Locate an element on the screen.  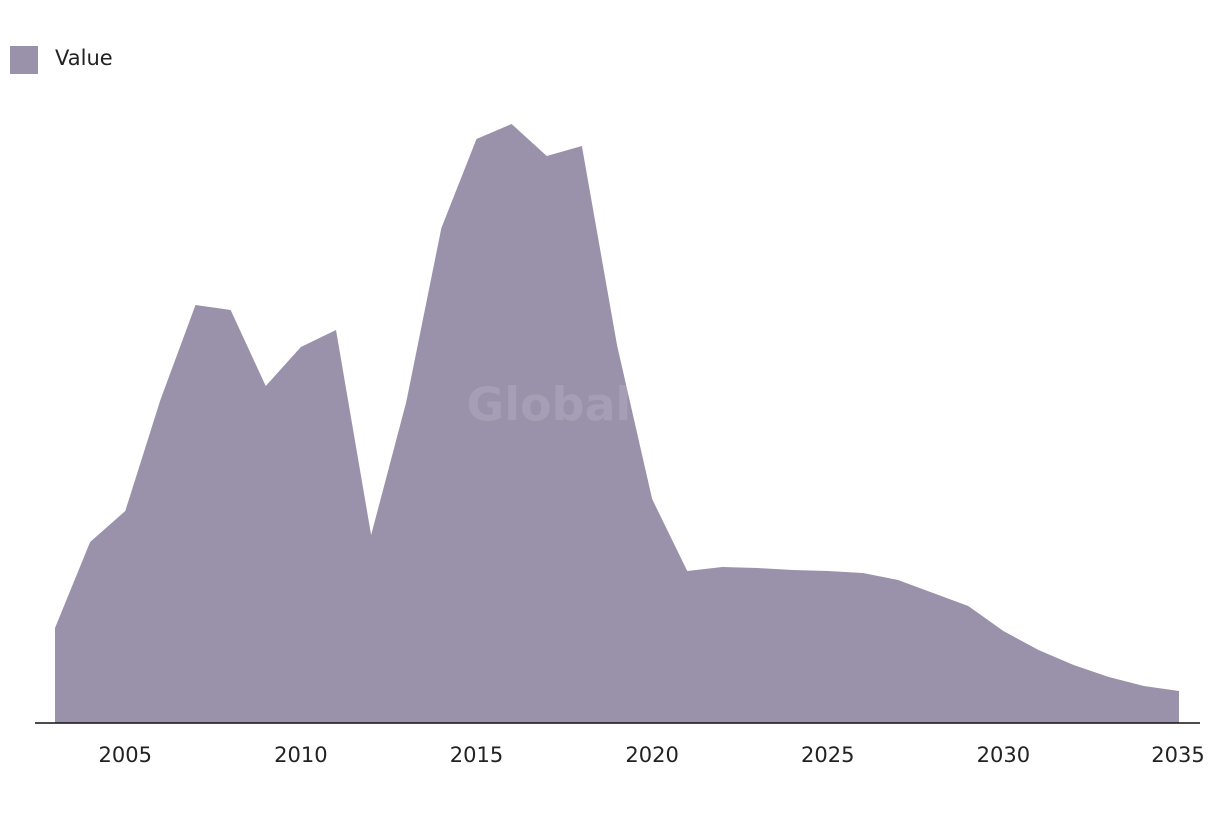
legend-label: Value is located at coordinates (84, 58).